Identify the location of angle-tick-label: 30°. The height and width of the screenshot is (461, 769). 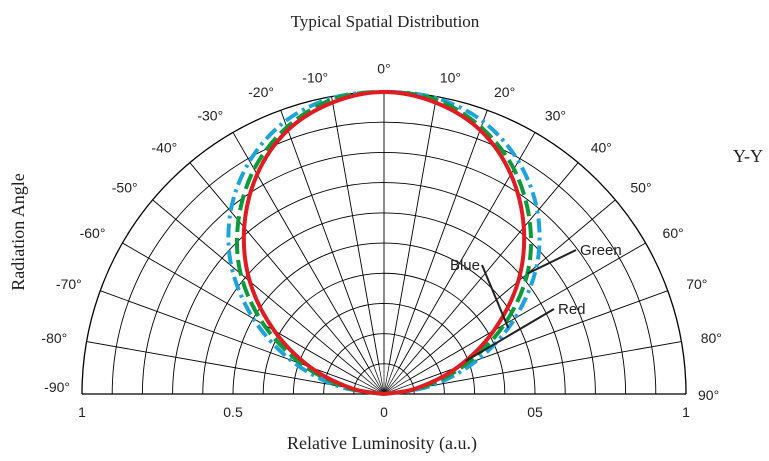
(555, 115).